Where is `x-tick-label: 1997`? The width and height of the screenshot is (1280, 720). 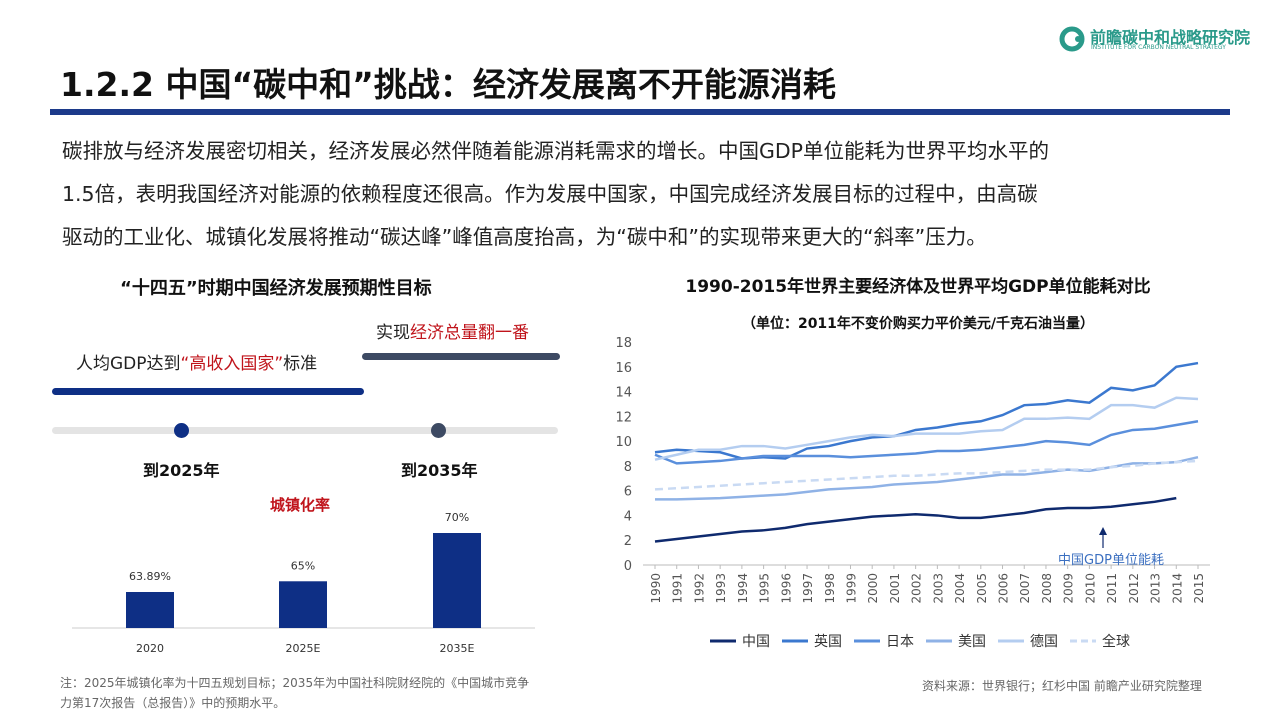 x-tick-label: 1997 is located at coordinates (808, 588).